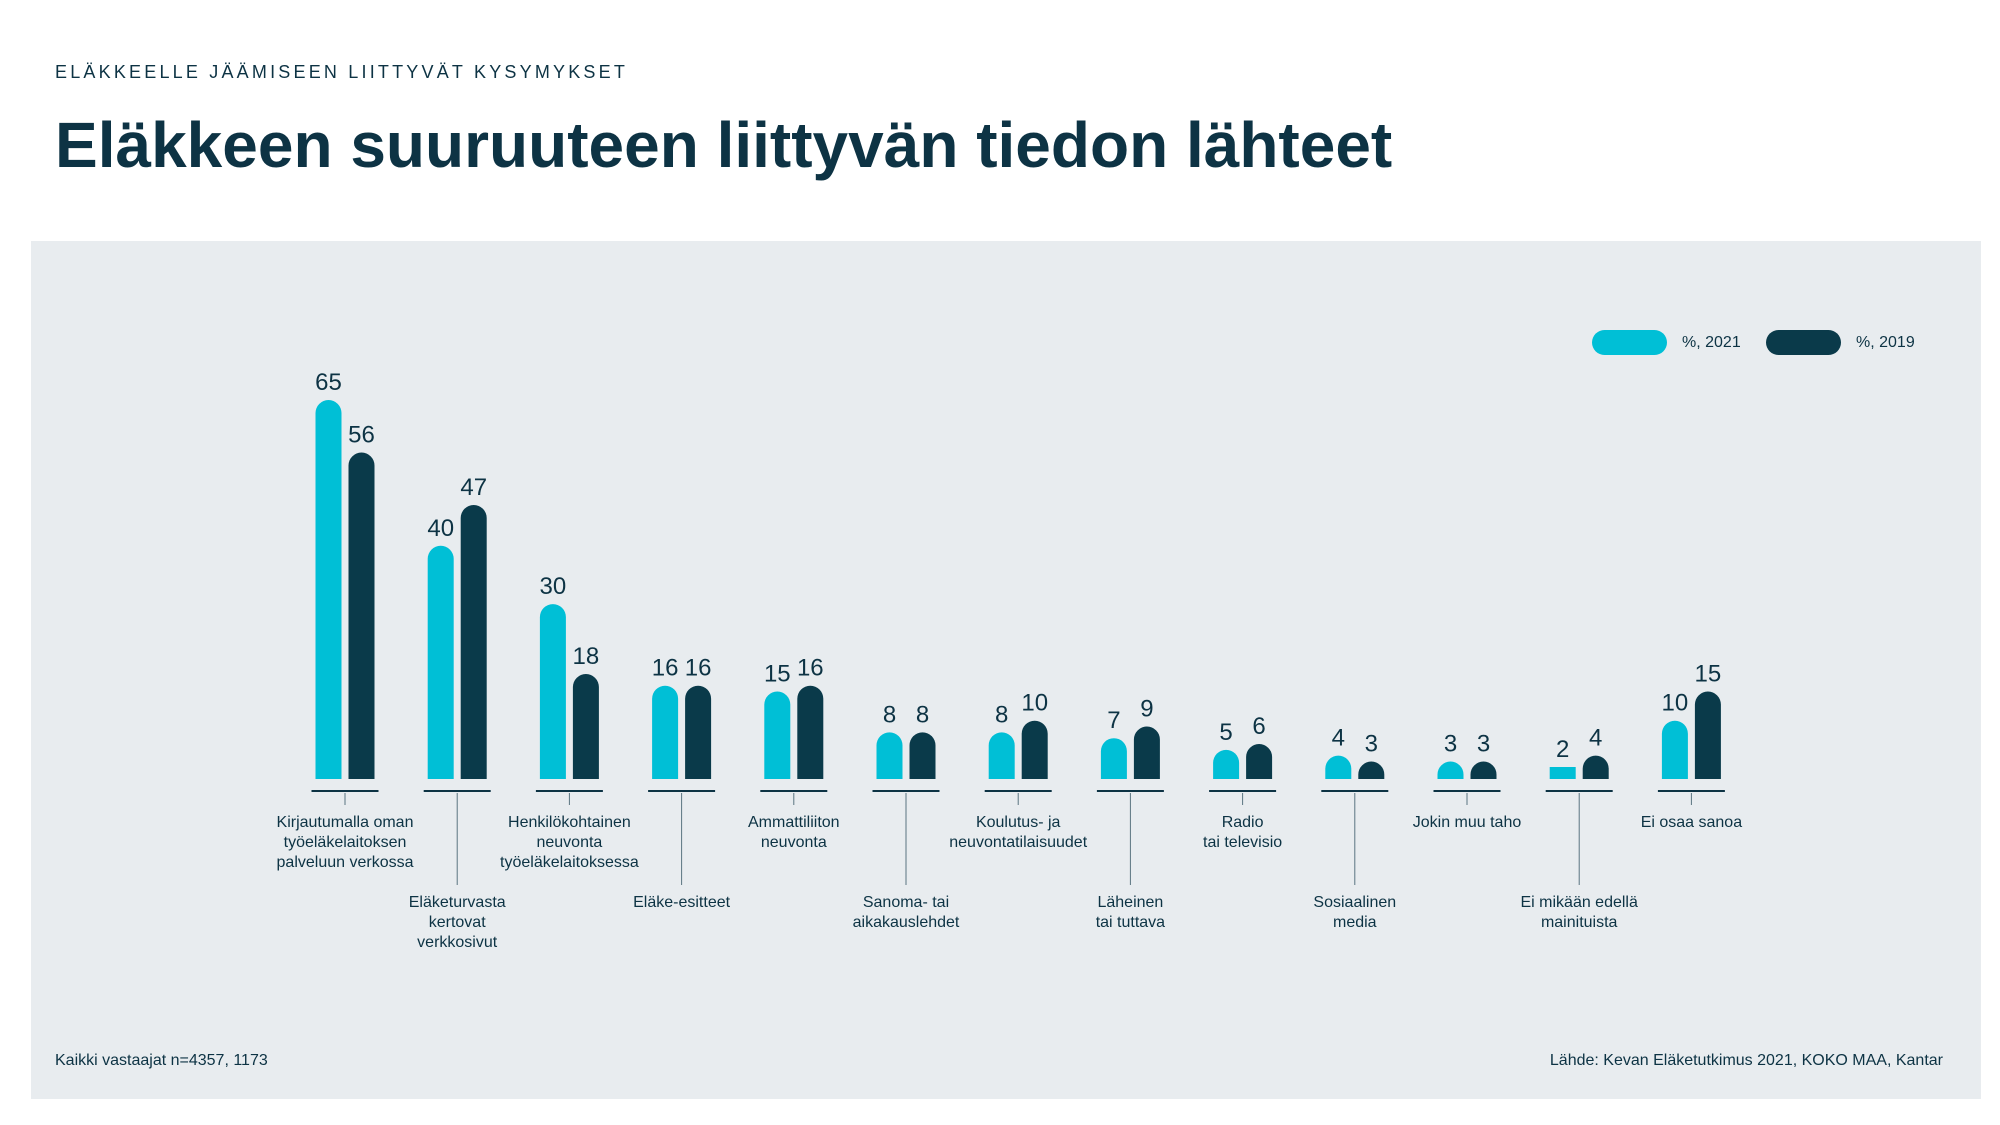  I want to click on value-label-2021-2: 30, so click(553, 586).